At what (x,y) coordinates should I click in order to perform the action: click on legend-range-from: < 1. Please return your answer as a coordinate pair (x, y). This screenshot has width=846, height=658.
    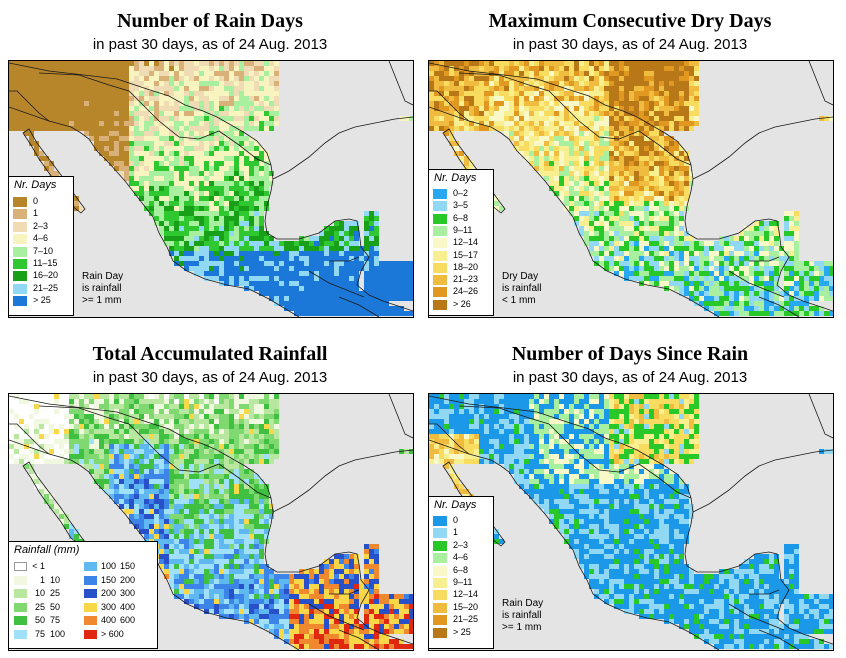
    Looking at the image, I should click on (38, 566).